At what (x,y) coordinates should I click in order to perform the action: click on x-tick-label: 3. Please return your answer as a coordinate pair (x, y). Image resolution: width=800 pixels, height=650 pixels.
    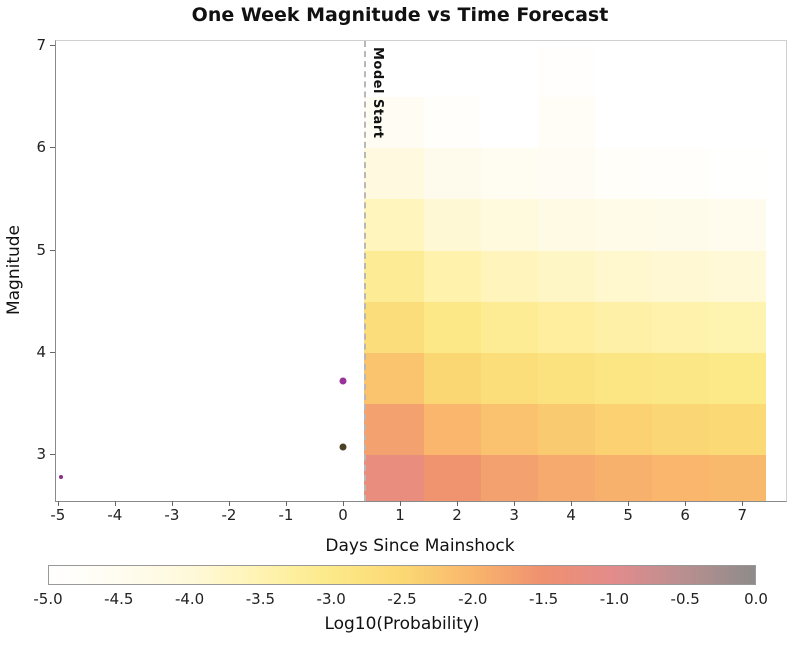
    Looking at the image, I should click on (514, 515).